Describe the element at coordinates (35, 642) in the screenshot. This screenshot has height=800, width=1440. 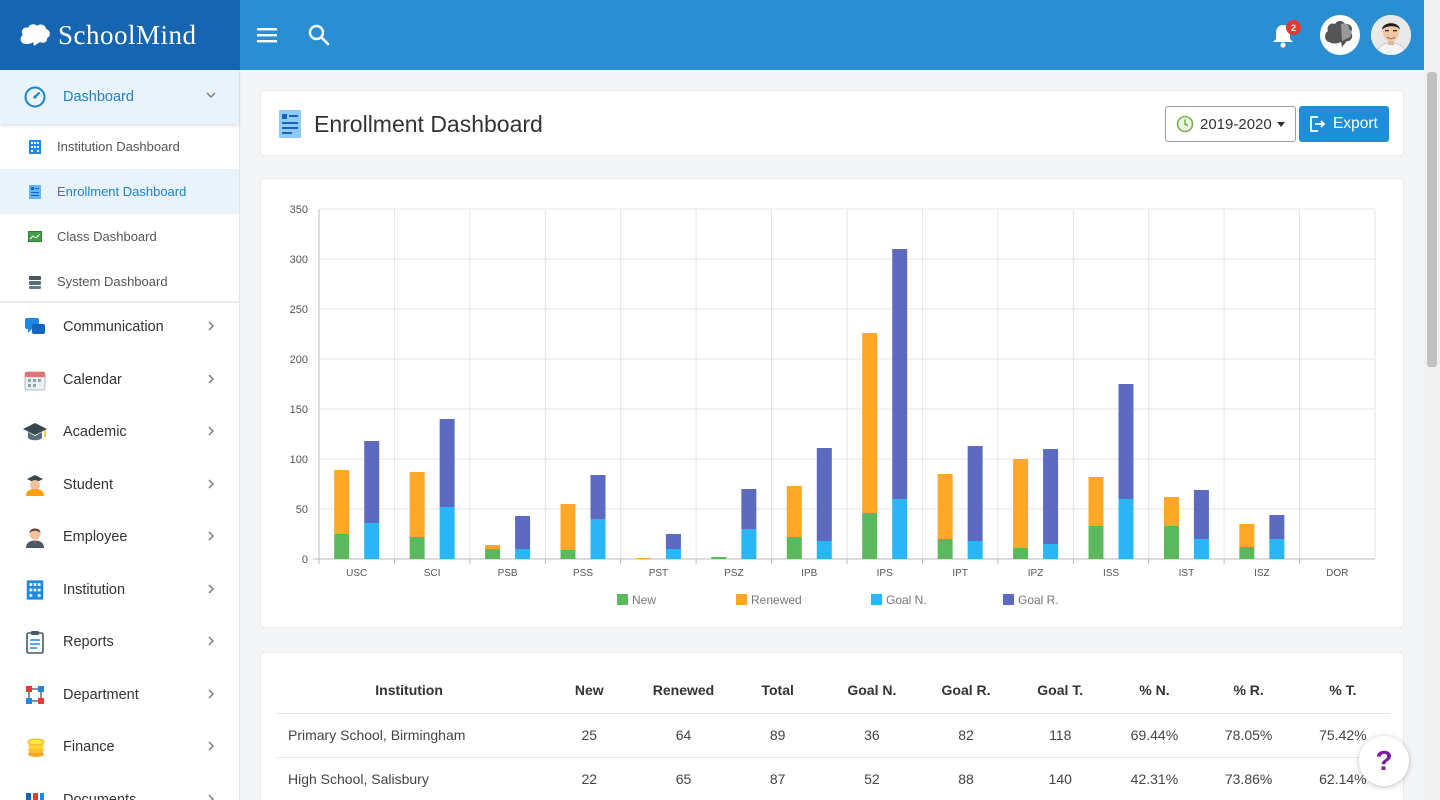
I see `clipboard-icon` at that location.